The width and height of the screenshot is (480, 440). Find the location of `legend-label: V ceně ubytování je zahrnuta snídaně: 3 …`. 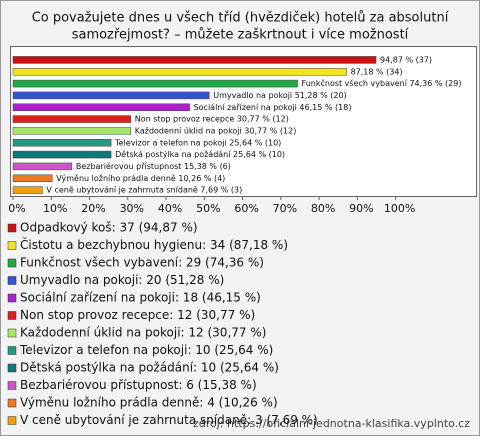

legend-label: V ceně ubytování je zahrnuta snídaně: 3 … is located at coordinates (169, 420).